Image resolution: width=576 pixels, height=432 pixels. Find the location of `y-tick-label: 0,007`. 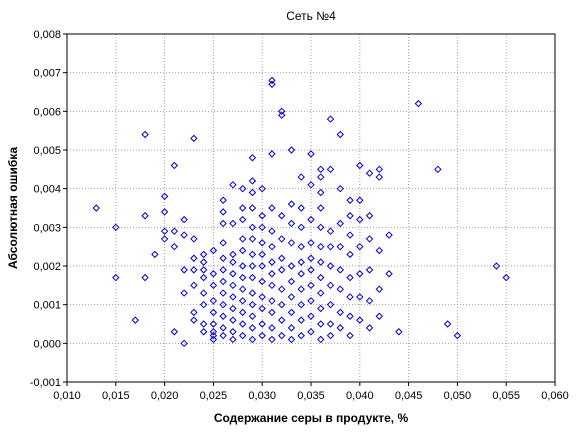

y-tick-label: 0,007 is located at coordinates (47, 74).